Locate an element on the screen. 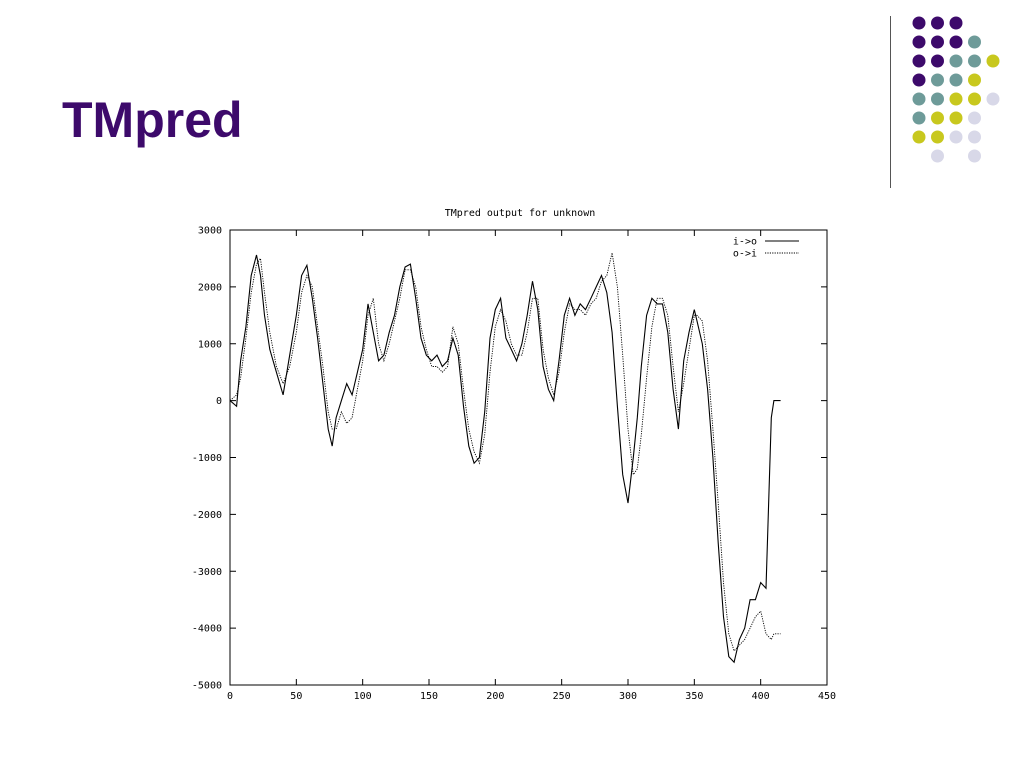  x-tick-label: 400 is located at coordinates (761, 695).